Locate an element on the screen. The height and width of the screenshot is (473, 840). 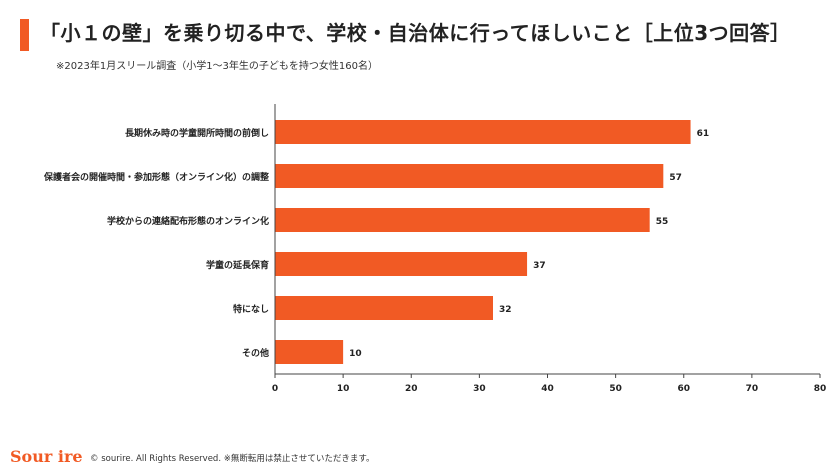
category-label: 保護者会の開催時間・参加形態（オンライン化）の調整 is located at coordinates (156, 177).